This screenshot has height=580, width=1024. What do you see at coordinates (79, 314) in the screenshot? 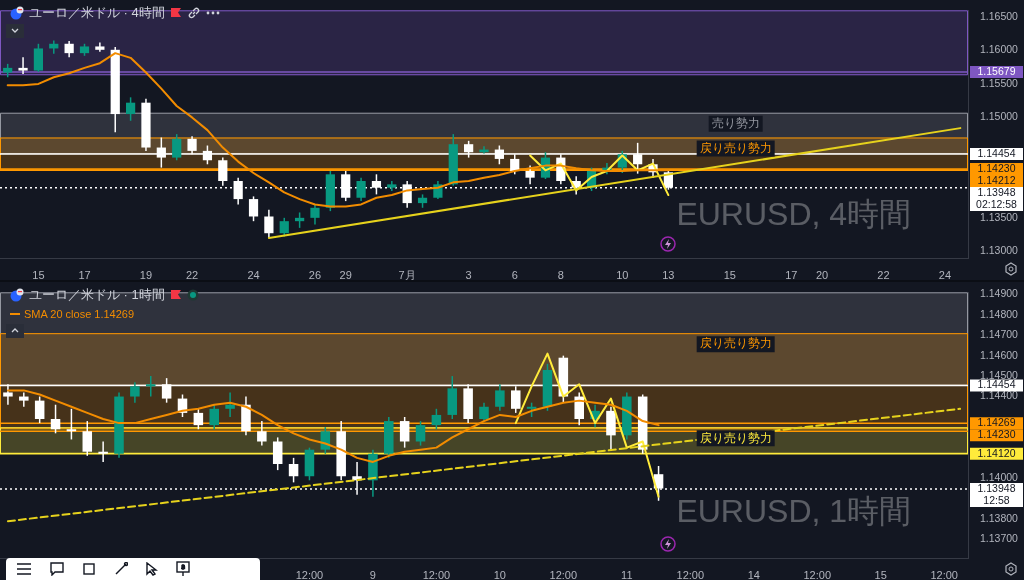
I see `legend-label: SMA 20 close 1.14269` at bounding box center [79, 314].